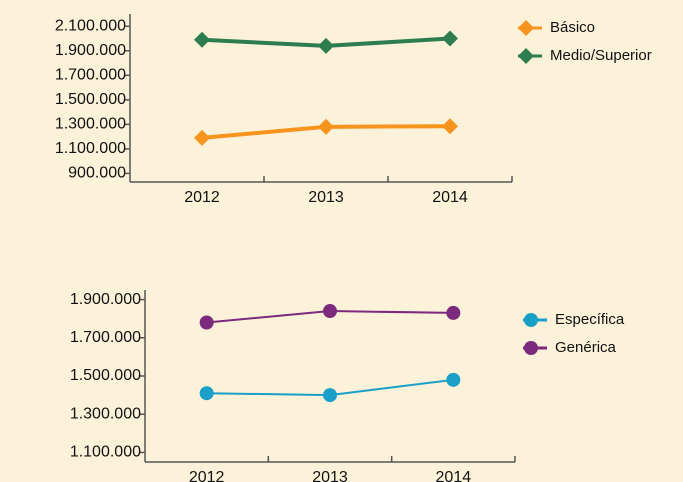 The height and width of the screenshot is (482, 683). What do you see at coordinates (97, 173) in the screenshot?
I see `y-tick-label: 900.000` at bounding box center [97, 173].